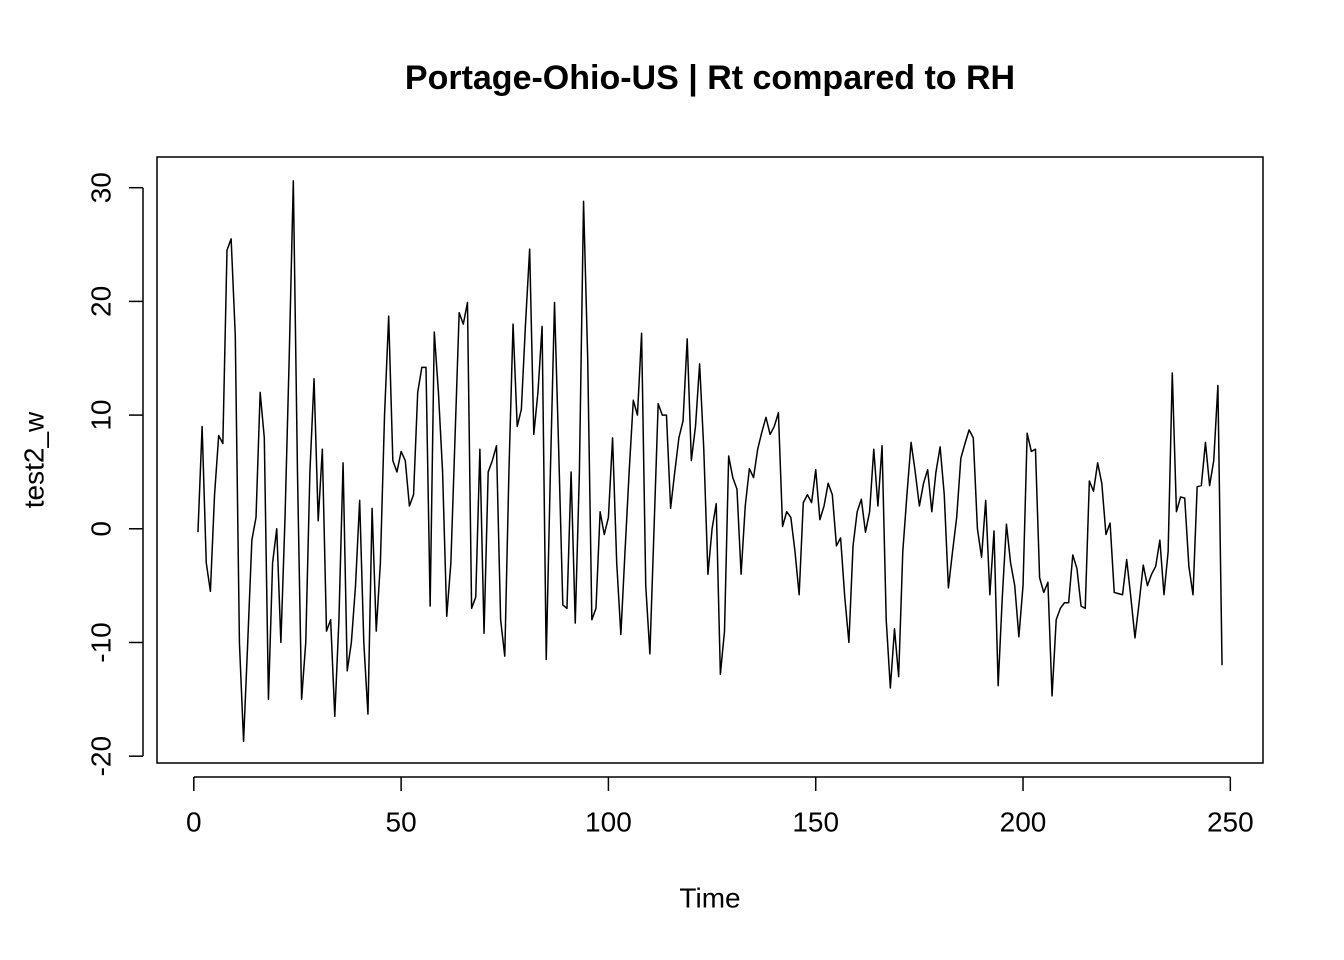  Describe the element at coordinates (194, 821) in the screenshot. I see `x-tick-label: 0` at that location.